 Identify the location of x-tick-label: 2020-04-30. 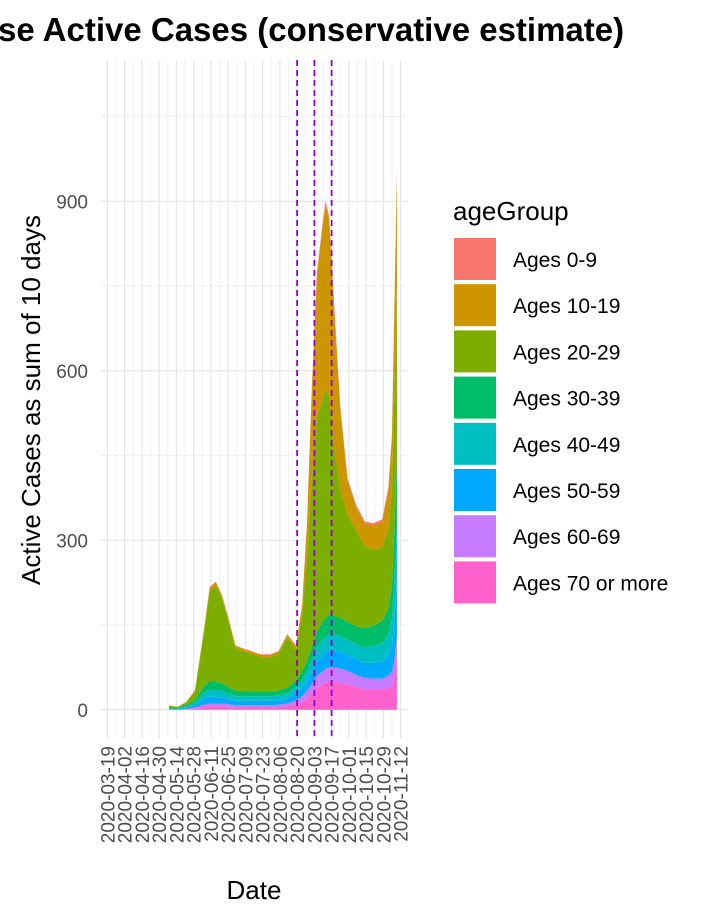
(160, 794).